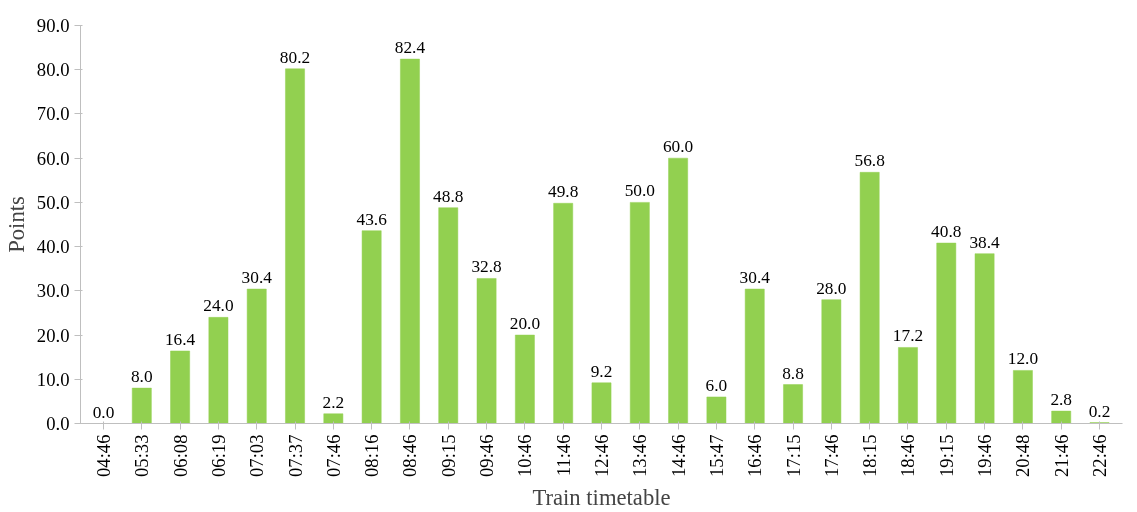  Describe the element at coordinates (1100, 455) in the screenshot. I see `x-tick-label: 22:46` at that location.